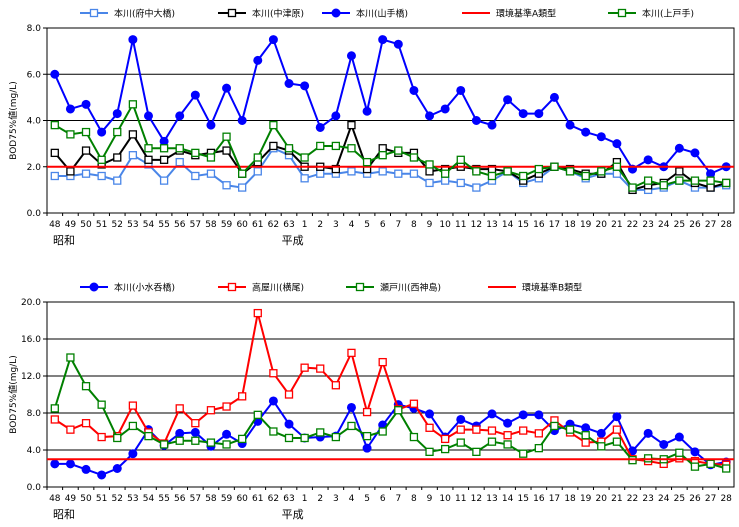  What do you see at coordinates (382, 14) in the screenshot?
I see `legend-label: 本川(山手橋)` at bounding box center [382, 14].